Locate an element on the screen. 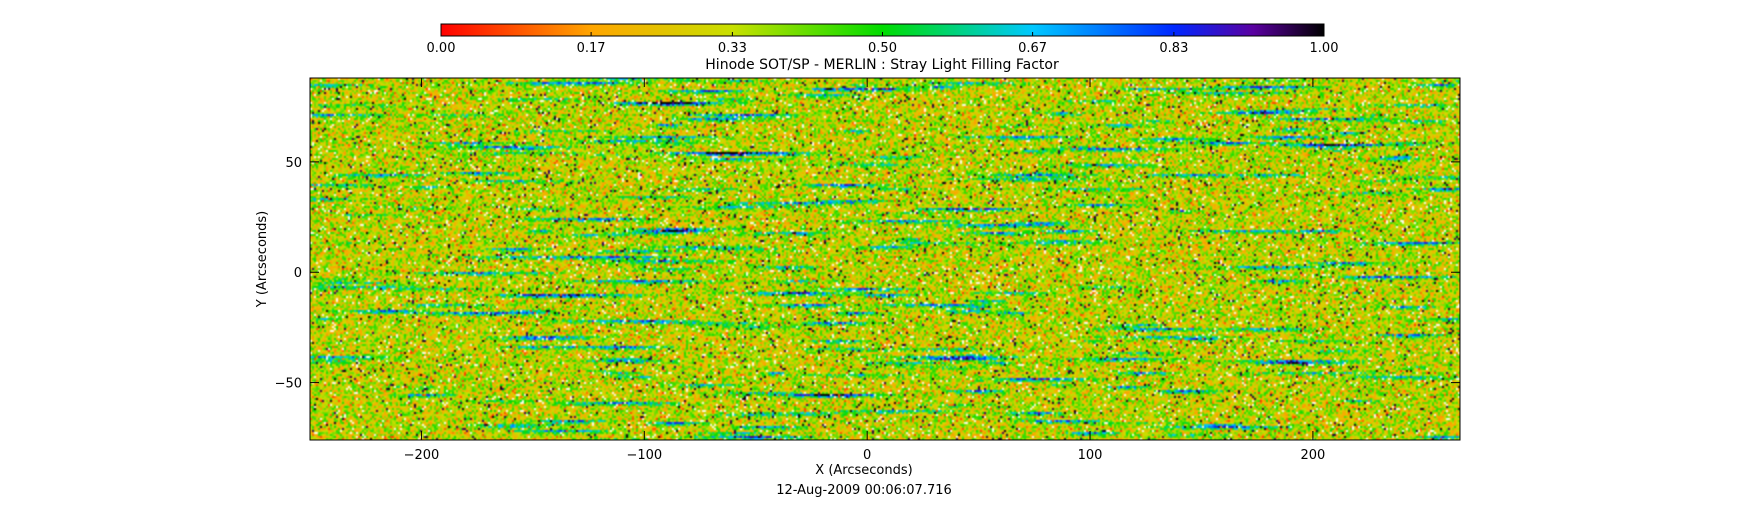 The image size is (1746, 512). y-tick-label: 50 is located at coordinates (293, 163).